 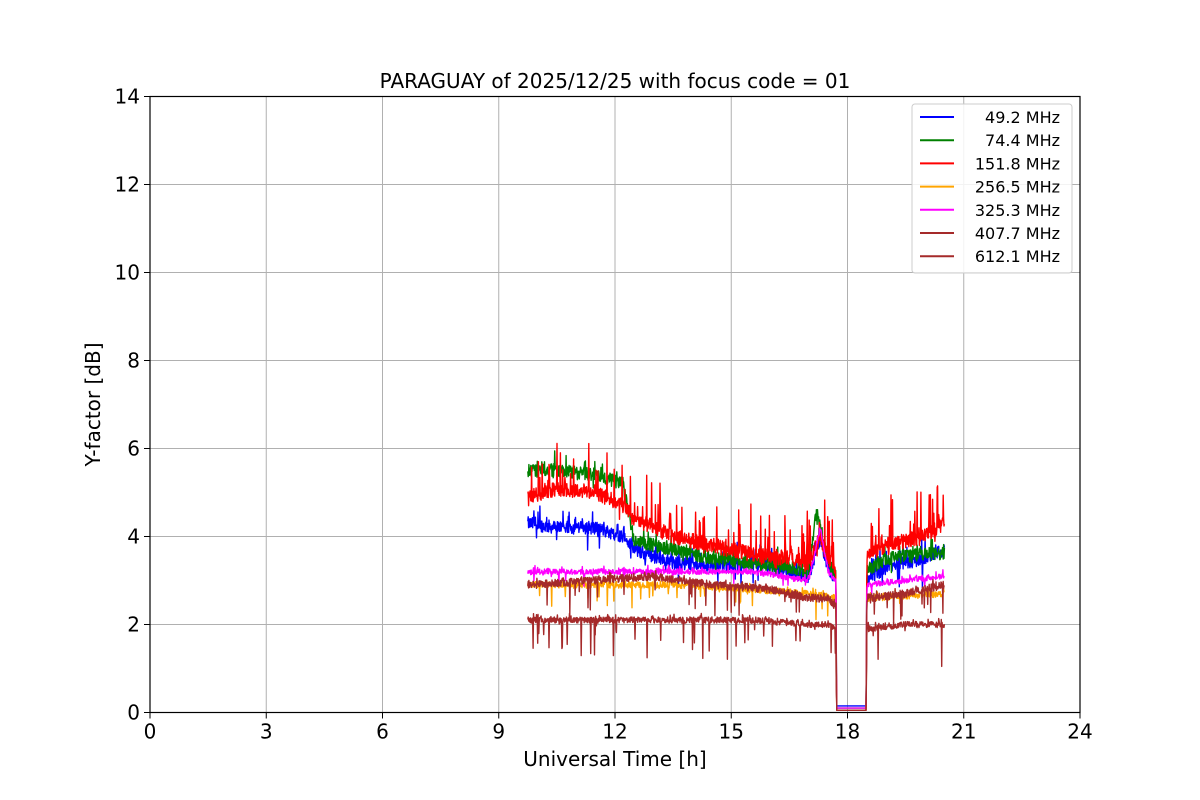 What do you see at coordinates (1017, 210) in the screenshot?
I see `legend-label-4: 325.3 MHz` at bounding box center [1017, 210].